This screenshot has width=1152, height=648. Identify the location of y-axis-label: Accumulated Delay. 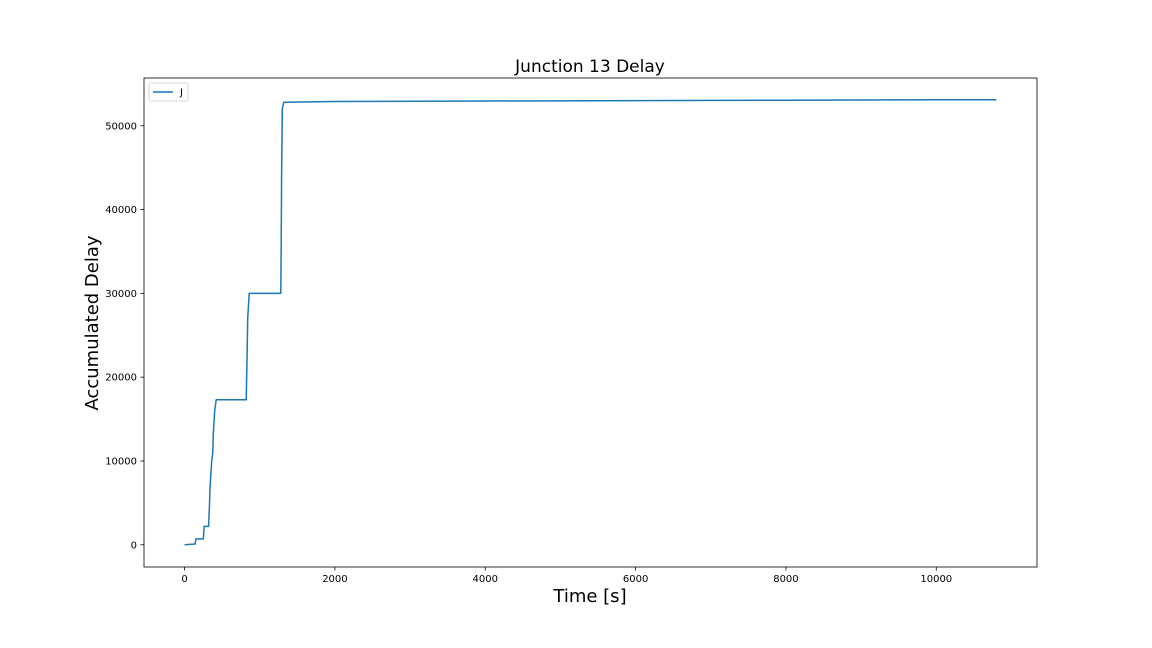
(92, 322).